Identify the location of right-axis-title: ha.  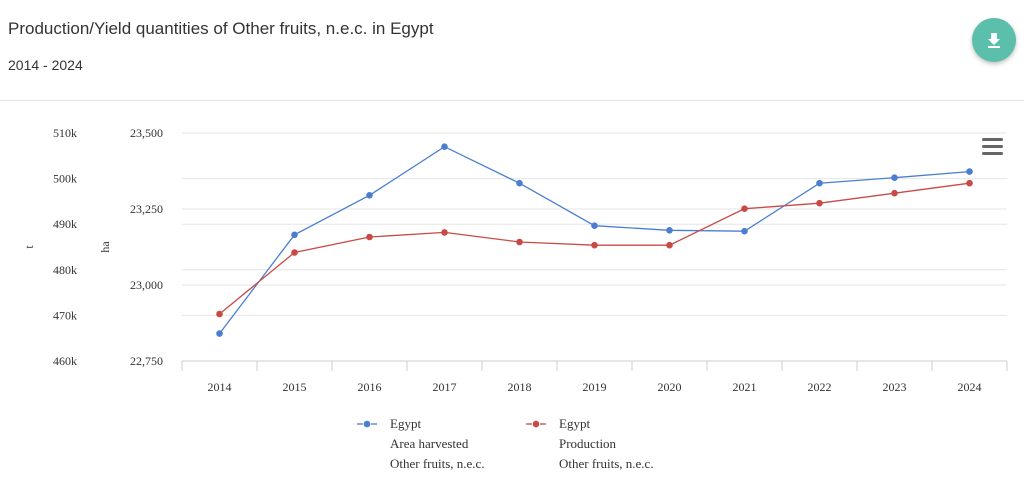
(105, 247).